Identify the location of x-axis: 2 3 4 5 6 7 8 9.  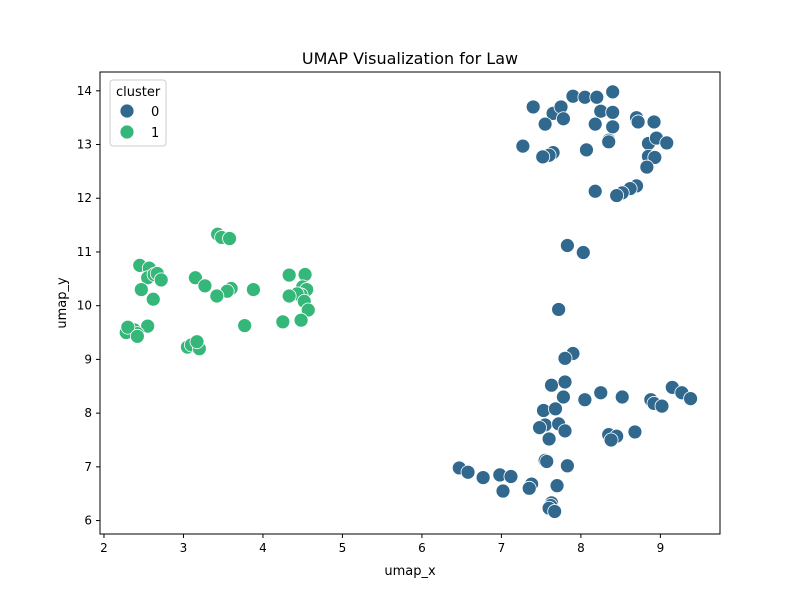
(382, 544).